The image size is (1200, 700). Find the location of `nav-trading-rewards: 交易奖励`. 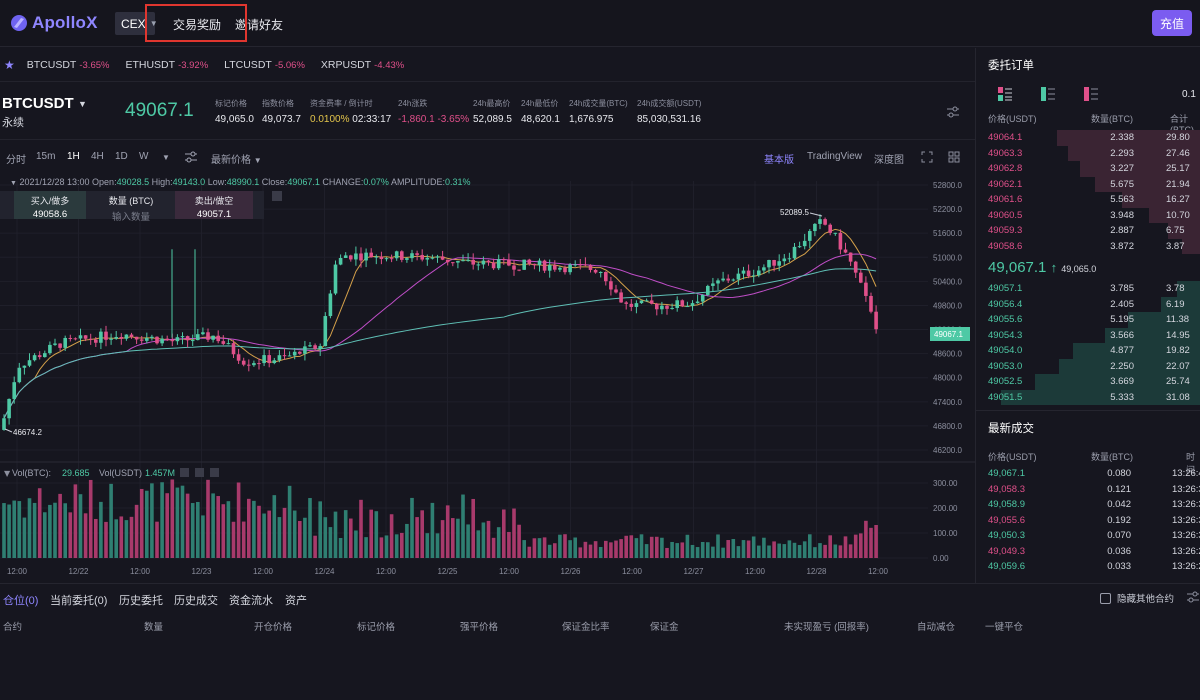

nav-trading-rewards: 交易奖励 is located at coordinates (197, 25).